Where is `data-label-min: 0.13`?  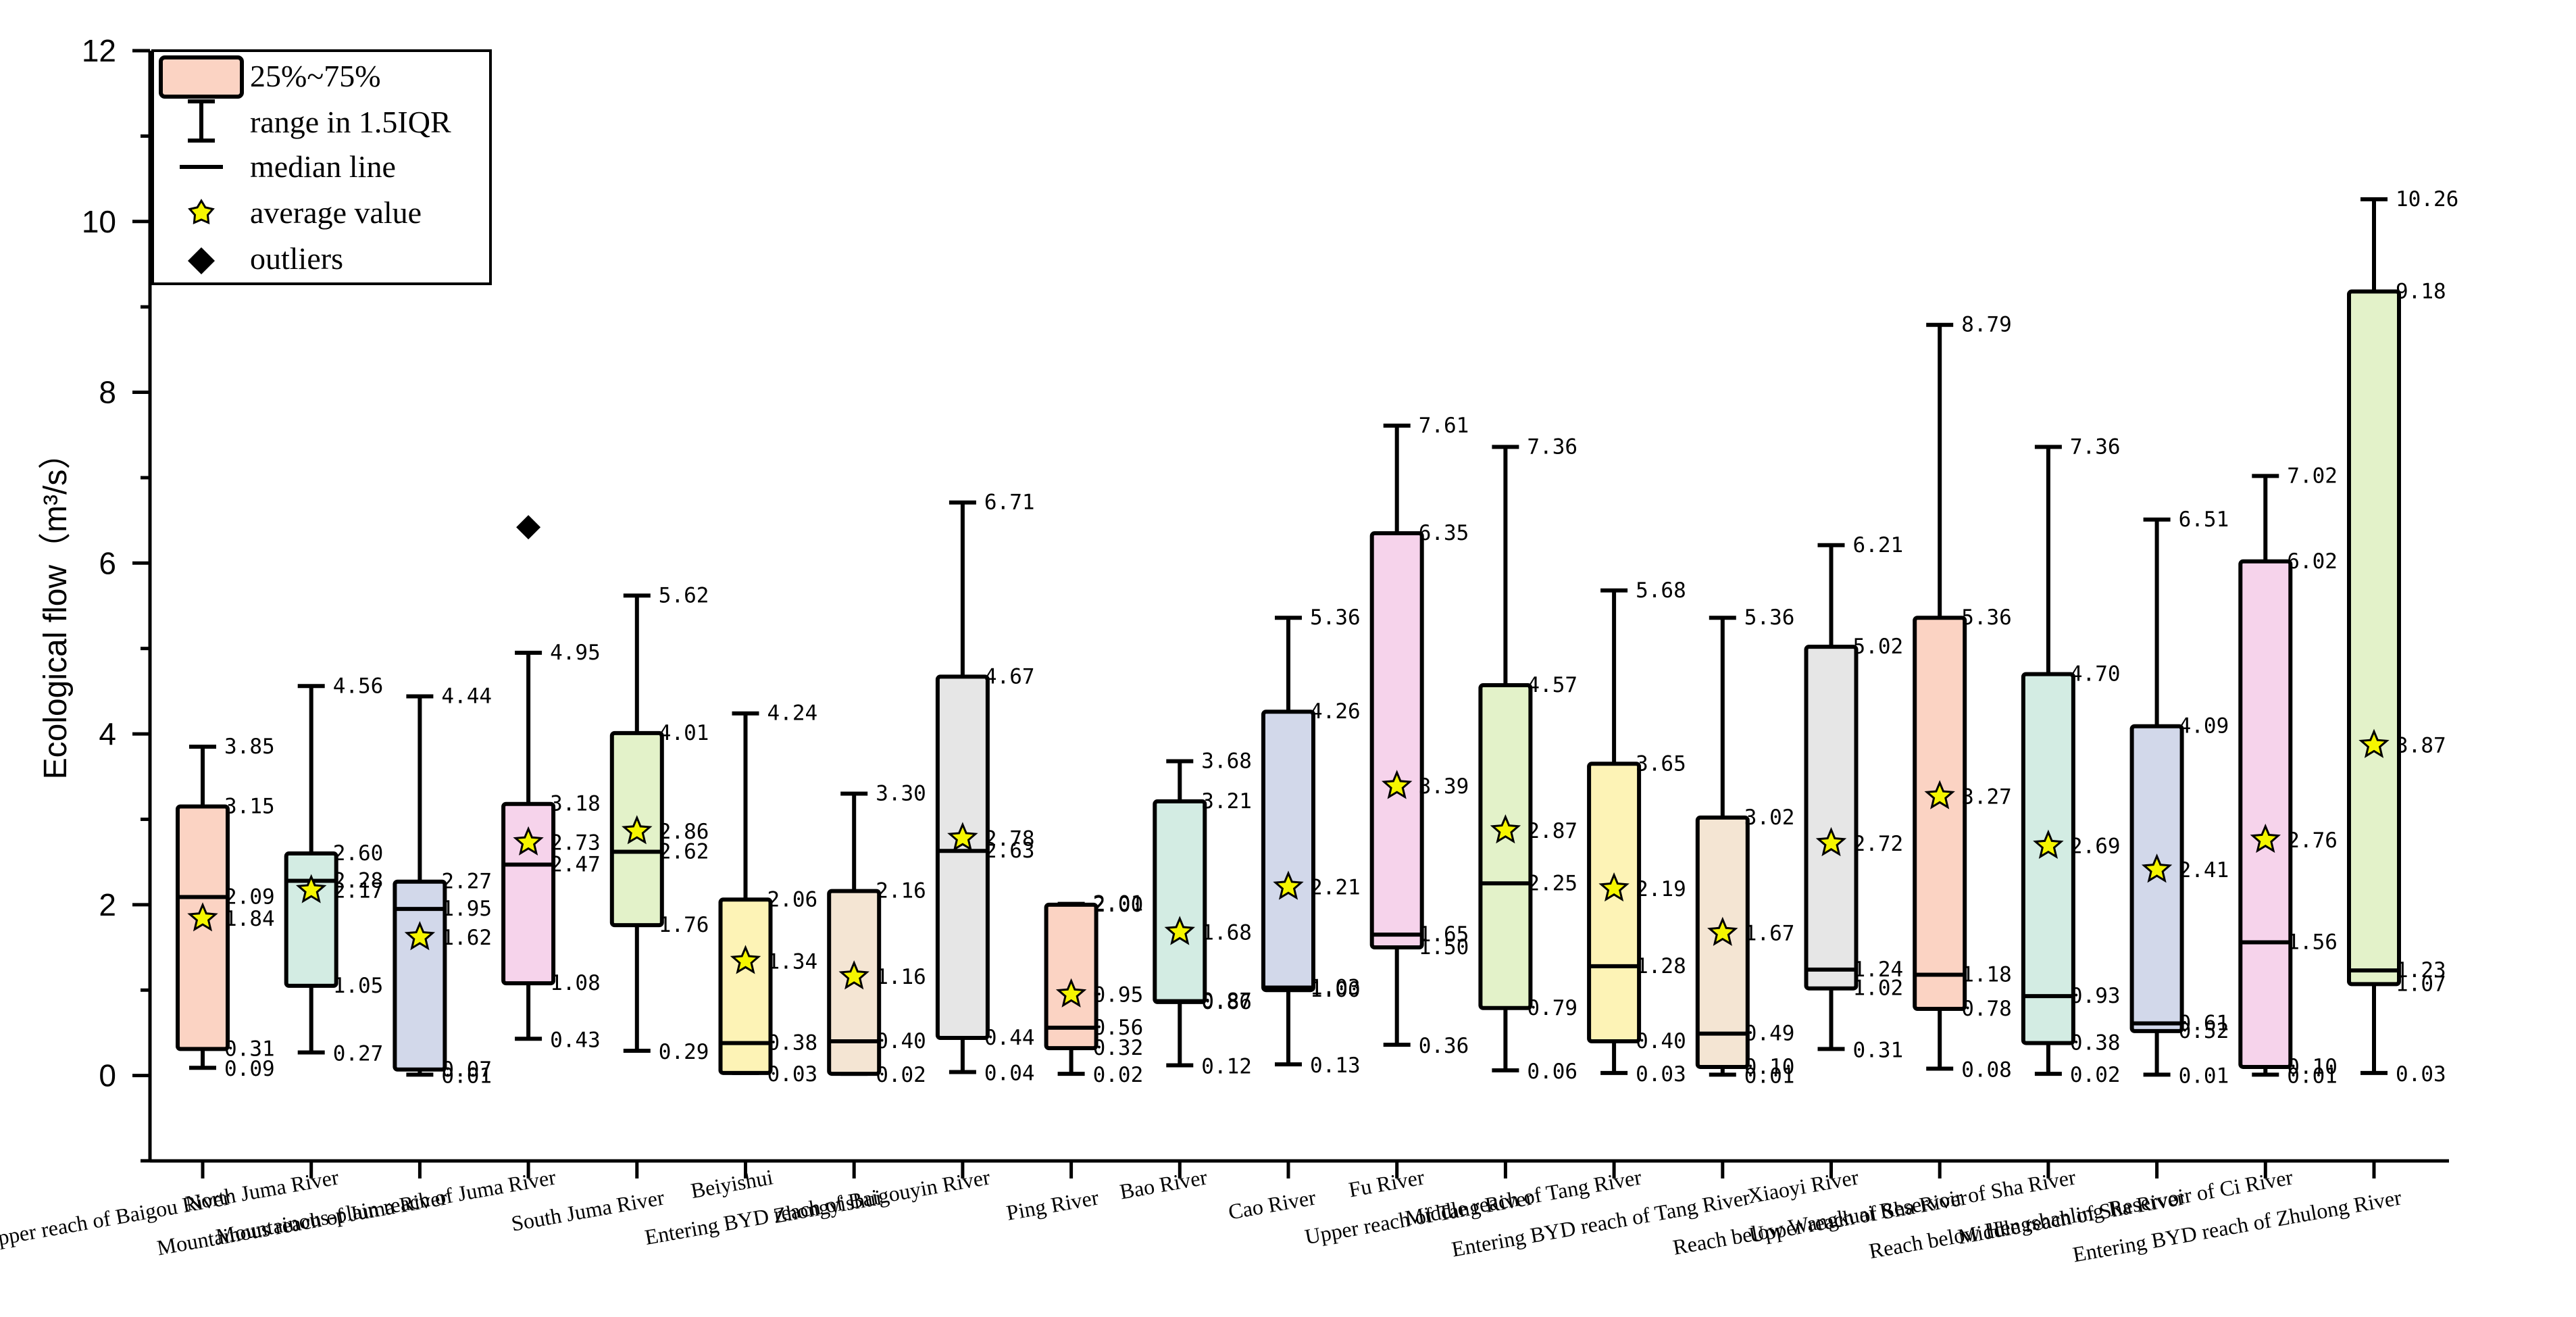
data-label-min: 0.13 is located at coordinates (1335, 1066).